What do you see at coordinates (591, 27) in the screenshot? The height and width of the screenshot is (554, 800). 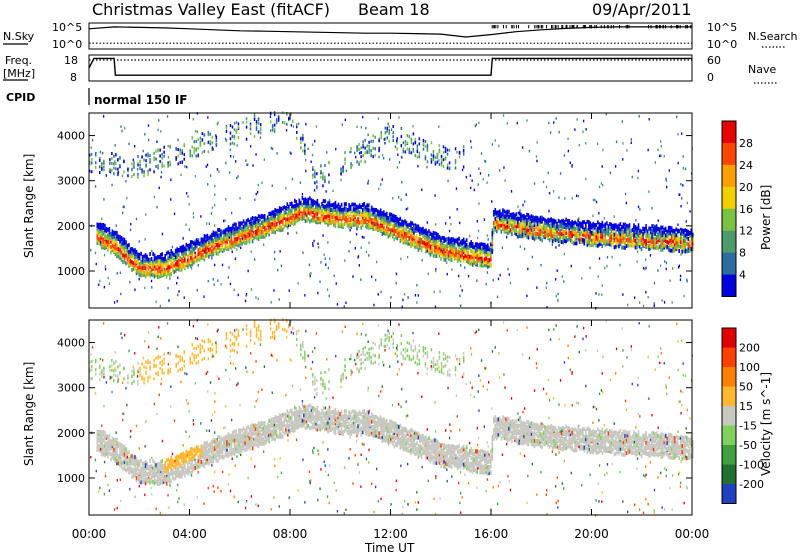 I see `noise-spikes` at bounding box center [591, 27].